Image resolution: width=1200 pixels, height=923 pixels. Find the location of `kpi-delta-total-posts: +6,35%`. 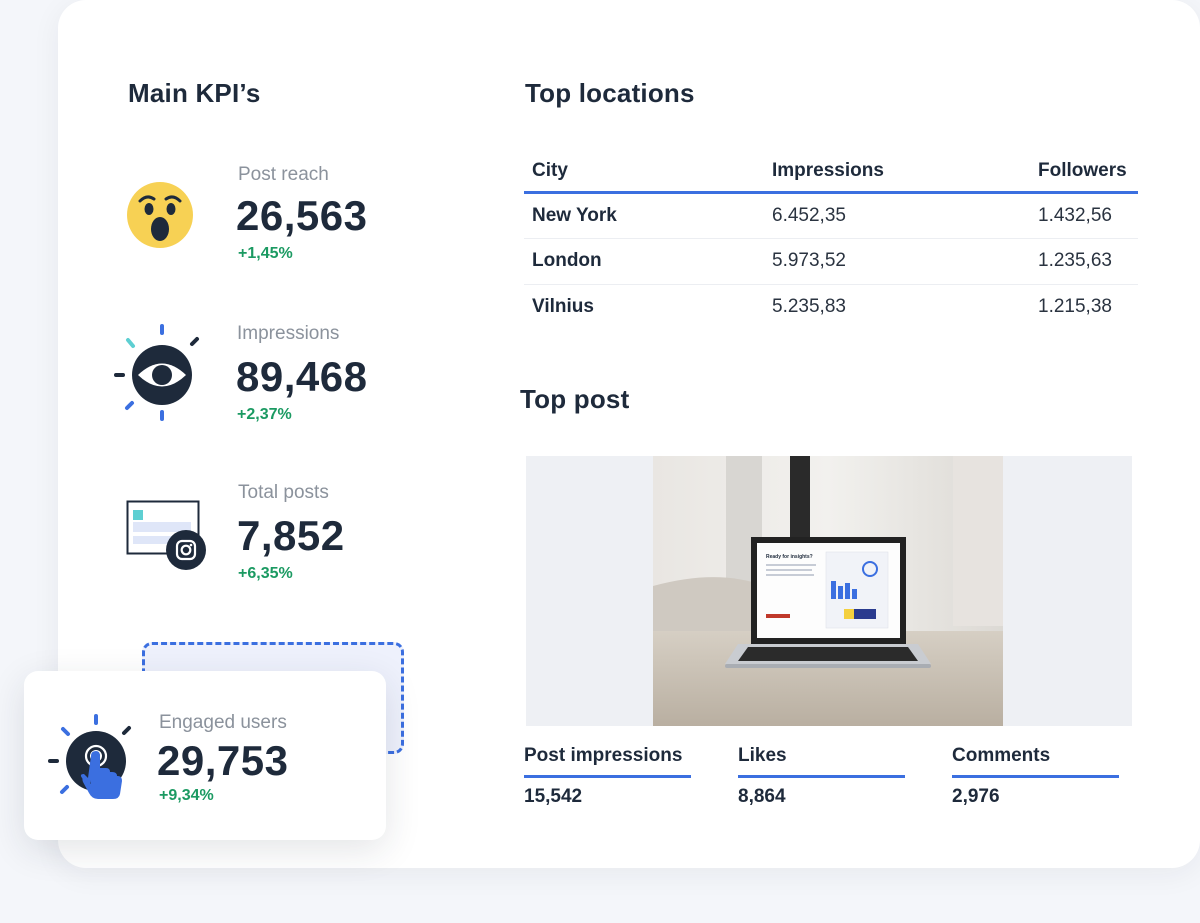

kpi-delta-total-posts: +6,35% is located at coordinates (265, 573).